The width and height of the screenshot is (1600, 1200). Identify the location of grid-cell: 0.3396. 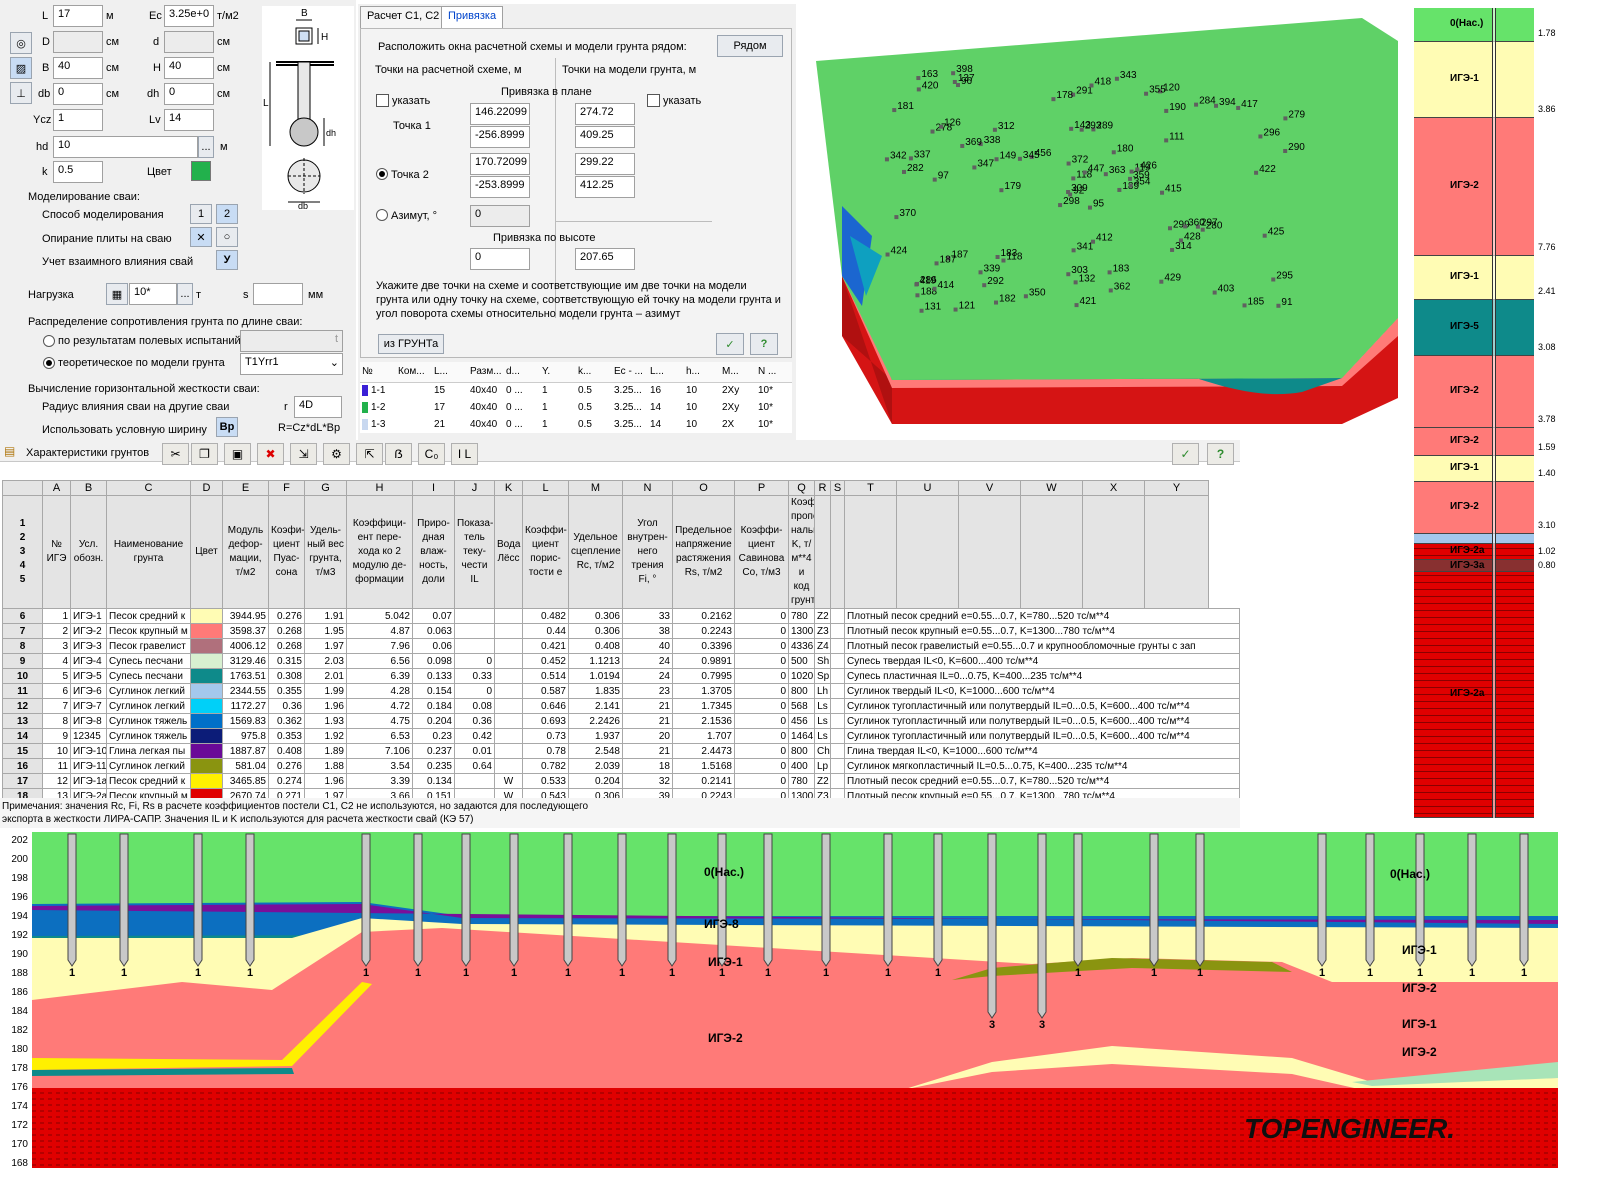
(703, 646).